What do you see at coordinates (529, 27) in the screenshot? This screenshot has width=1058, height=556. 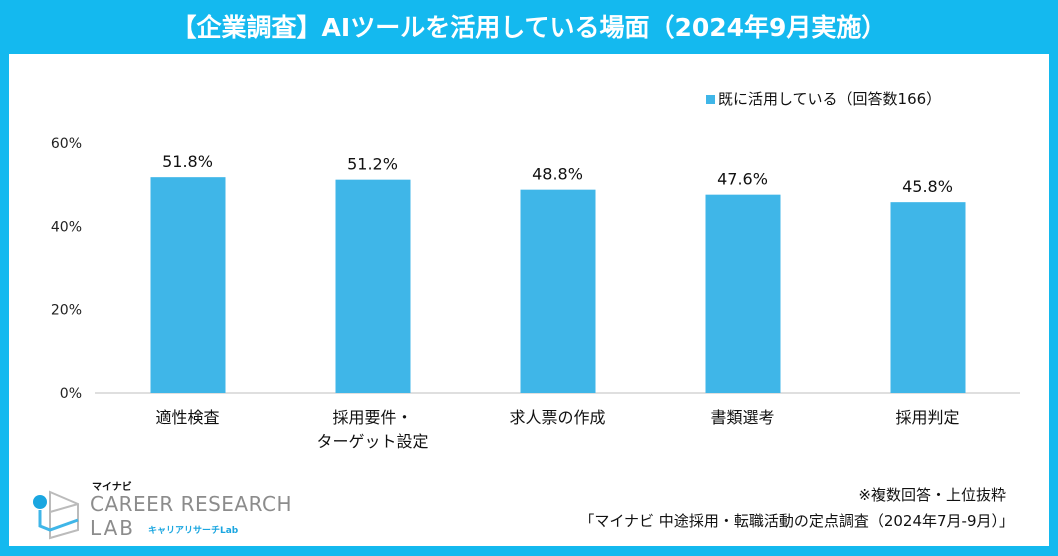 I see `page-title: 【企業調査】AIツールを活用している場面（2024年9月実施）` at bounding box center [529, 27].